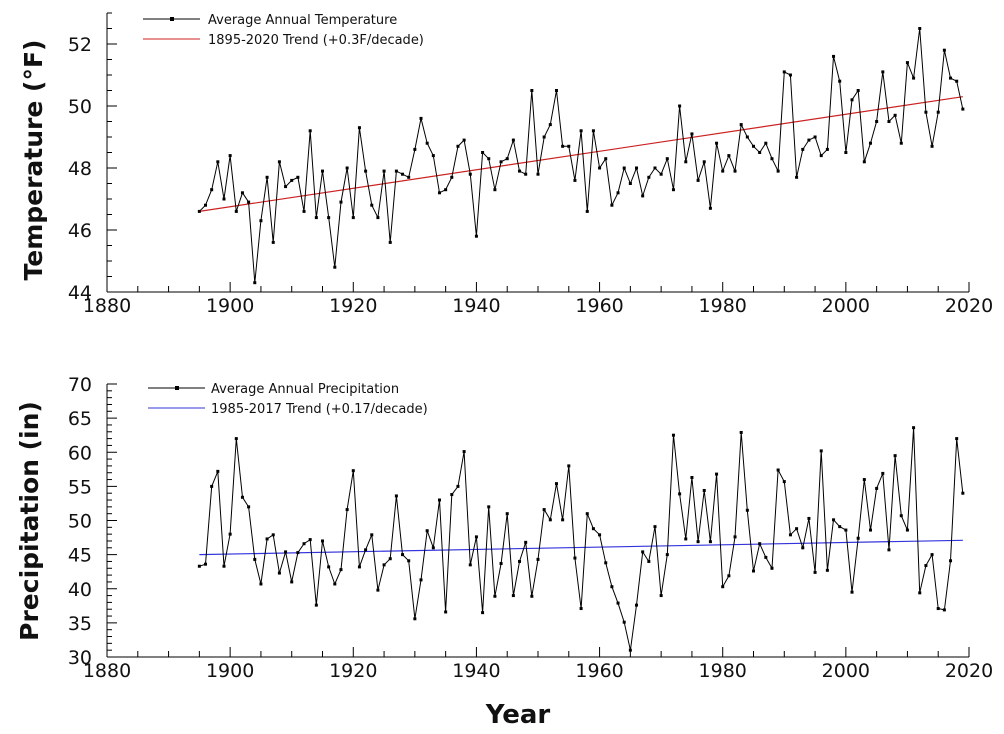  Describe the element at coordinates (230, 306) in the screenshot. I see `temperature-x-tick-label: 1900` at that location.